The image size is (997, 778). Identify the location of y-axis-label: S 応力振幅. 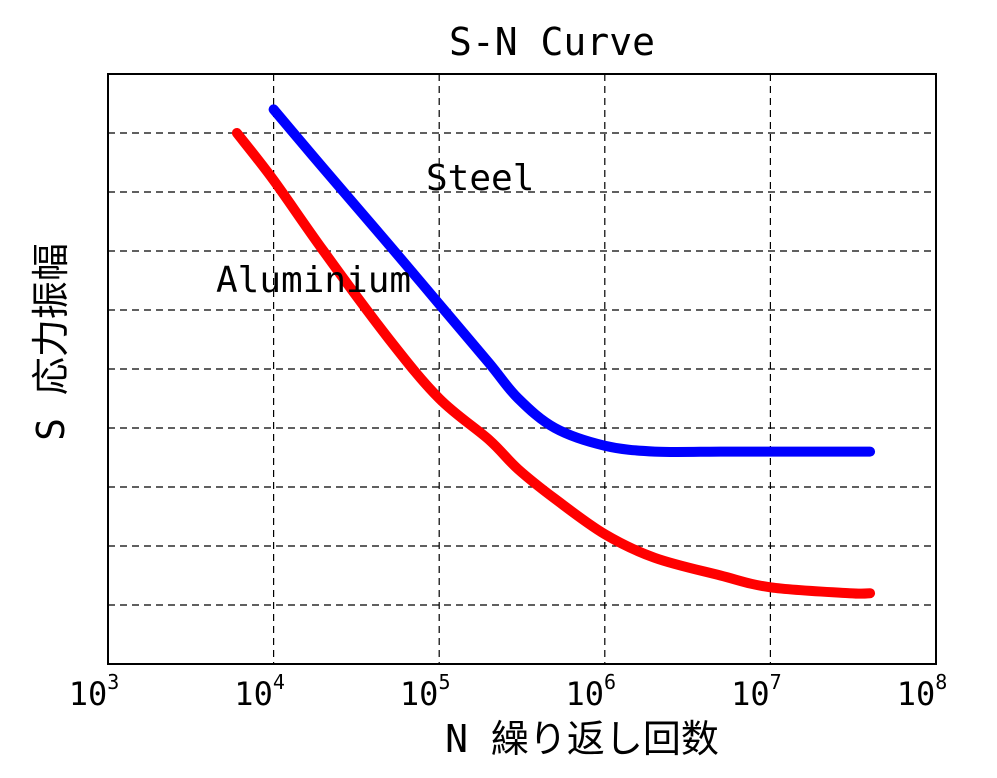
(51, 342).